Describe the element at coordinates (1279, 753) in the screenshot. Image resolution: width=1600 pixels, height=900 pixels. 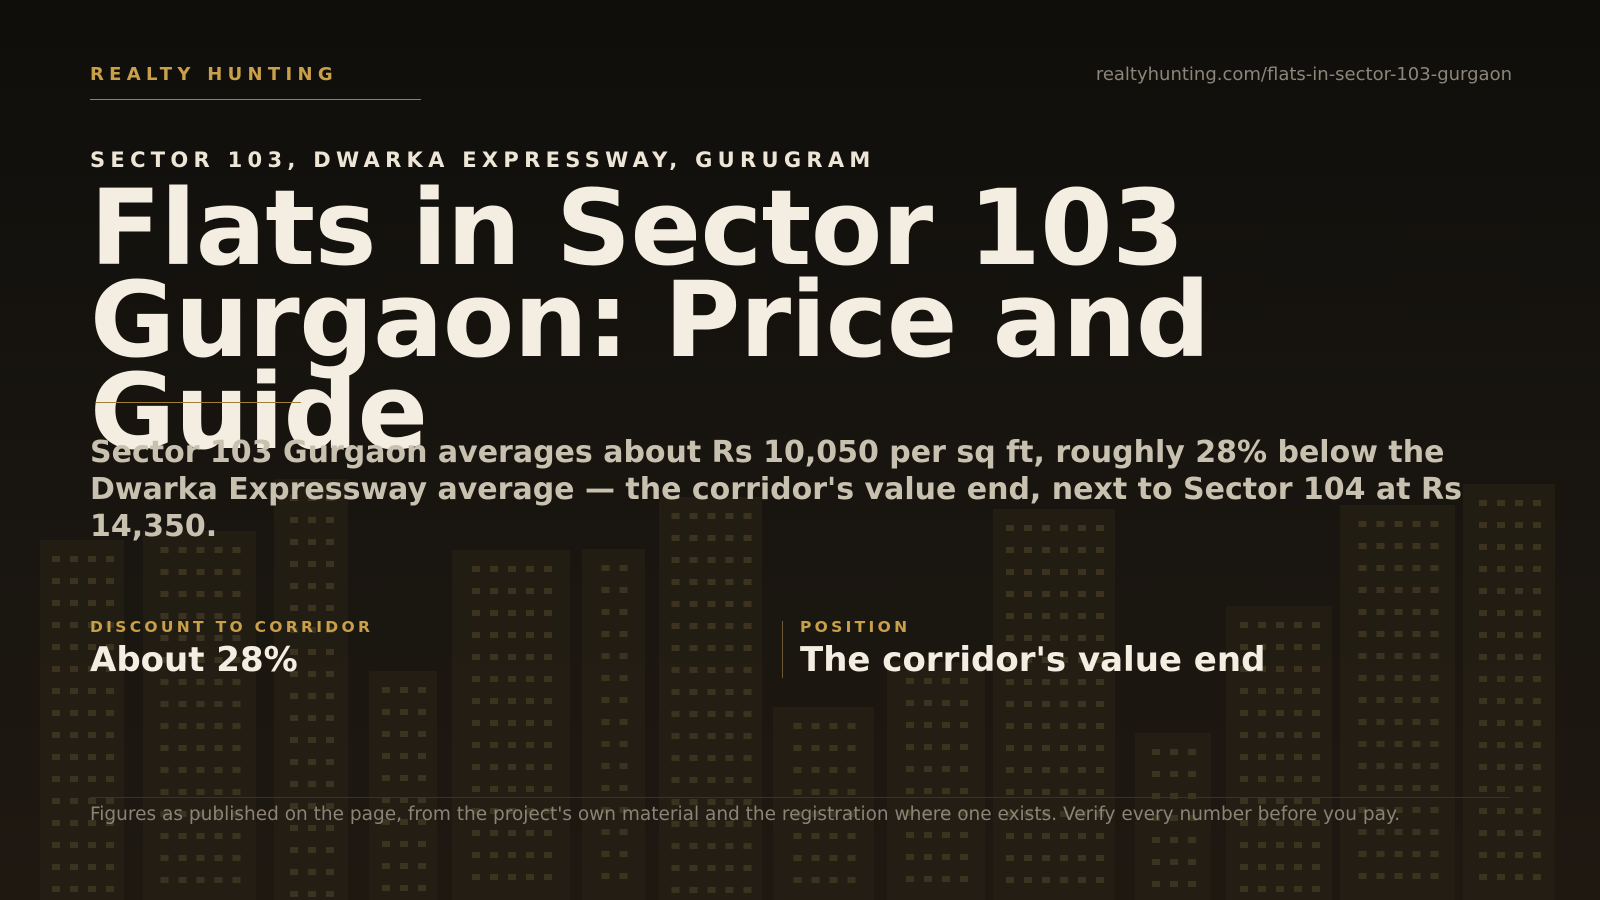
I see `skyline-building` at that location.